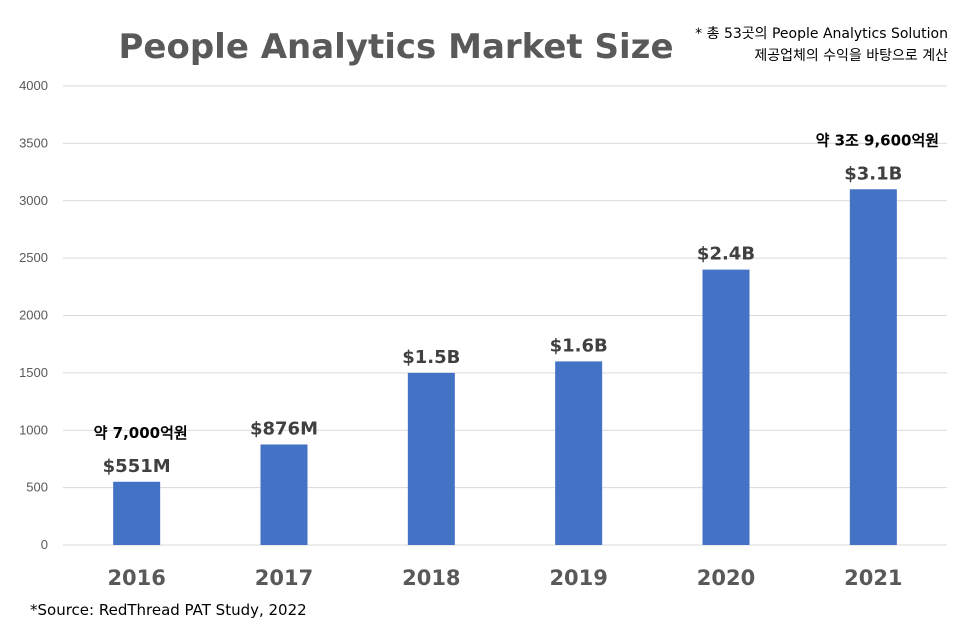 This screenshot has height=636, width=970. I want to click on y-tick-label: 2000, so click(33, 315).